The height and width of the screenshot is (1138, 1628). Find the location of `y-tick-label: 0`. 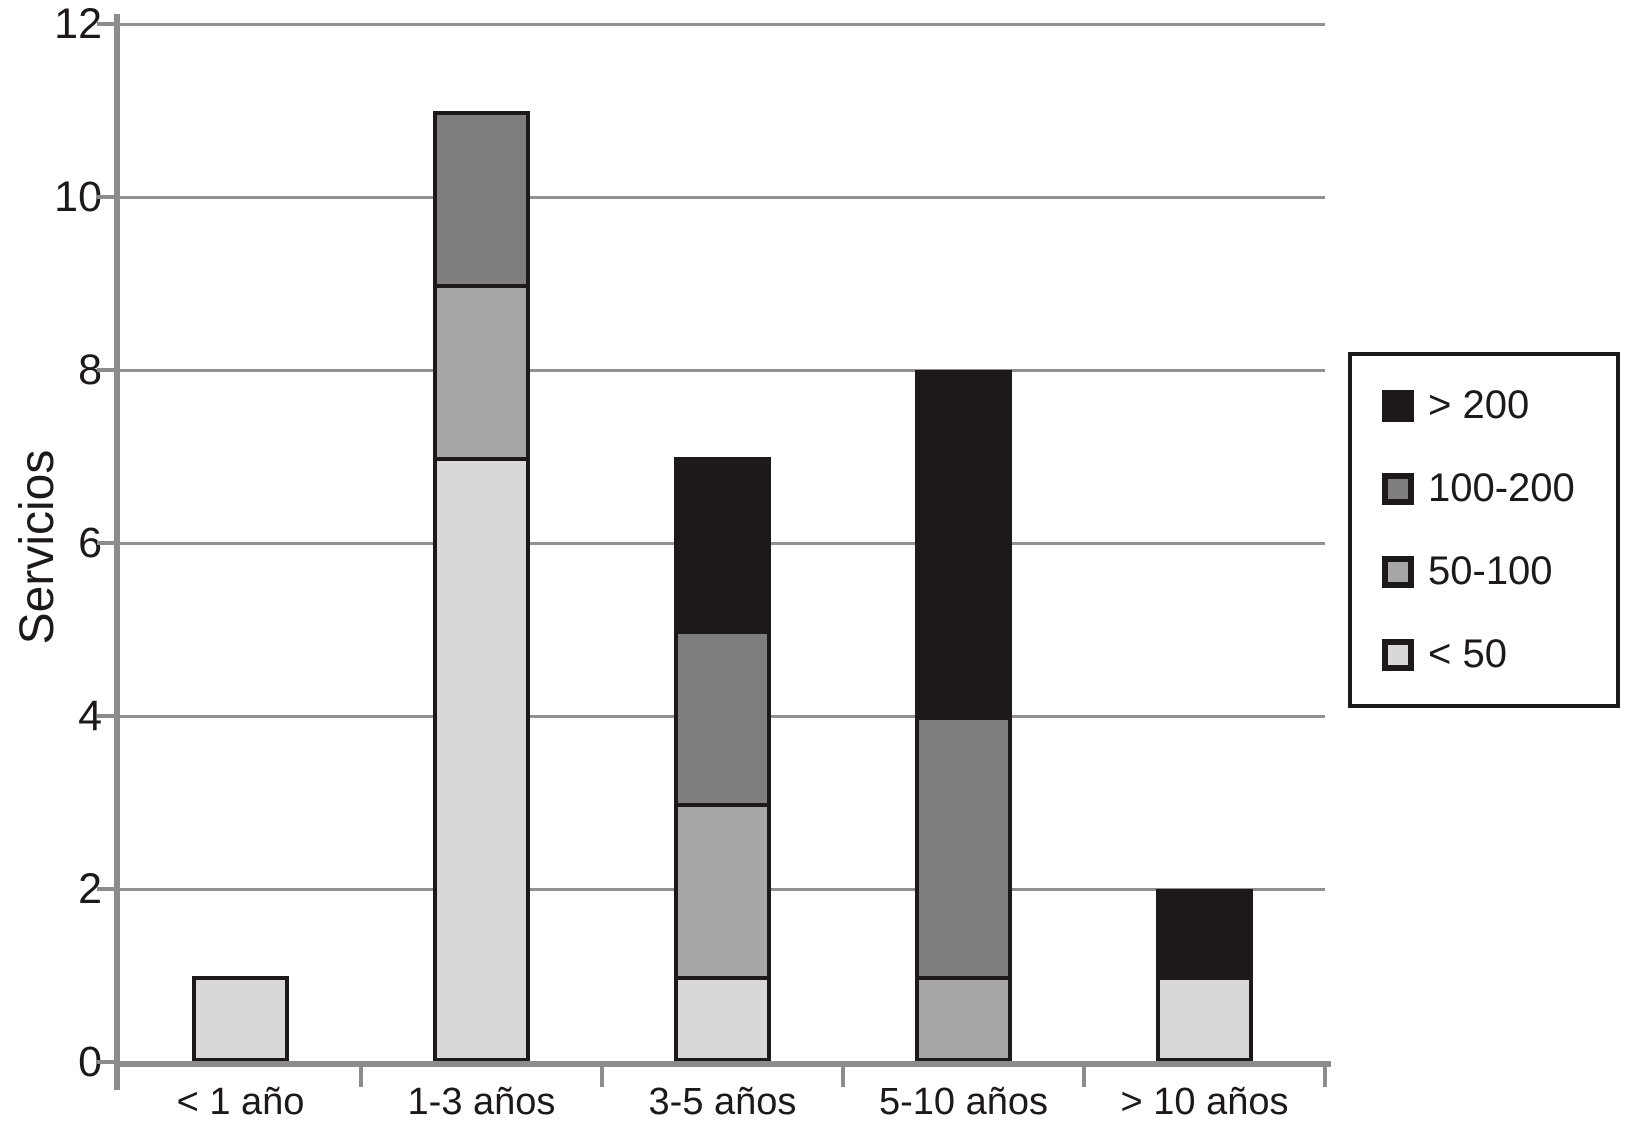

y-tick-label: 0 is located at coordinates (90, 1062).